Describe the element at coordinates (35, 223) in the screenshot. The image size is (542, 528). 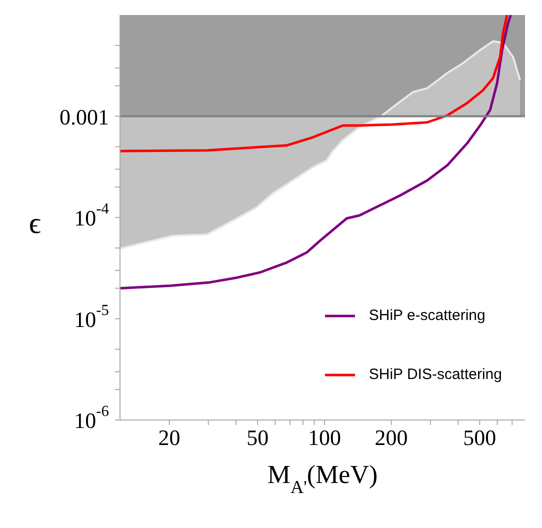
I see `y-axis-title: ϵ` at that location.